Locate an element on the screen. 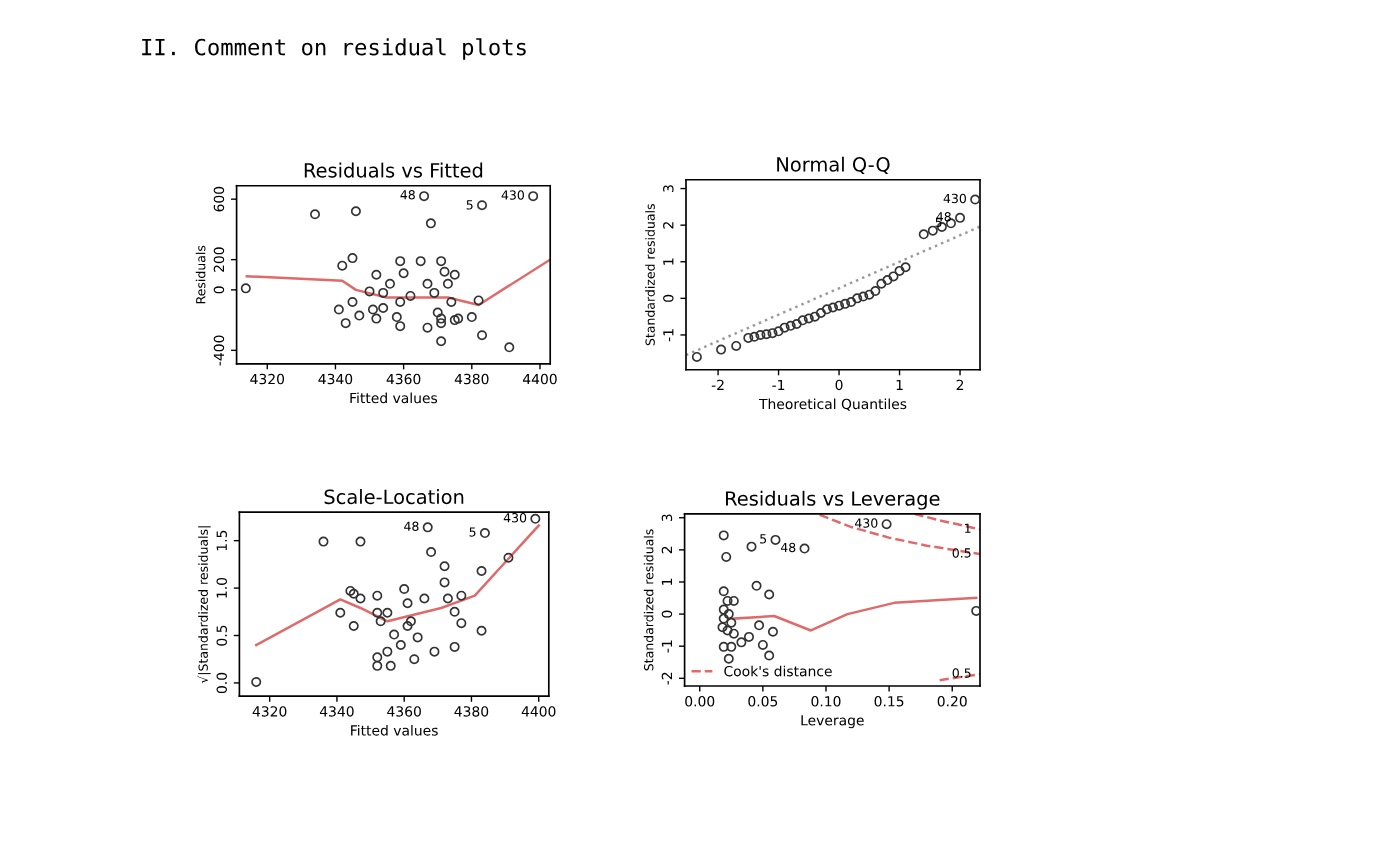 This screenshot has width=1400, height=848. text: II. Comment on residual plots is located at coordinates (334, 49).